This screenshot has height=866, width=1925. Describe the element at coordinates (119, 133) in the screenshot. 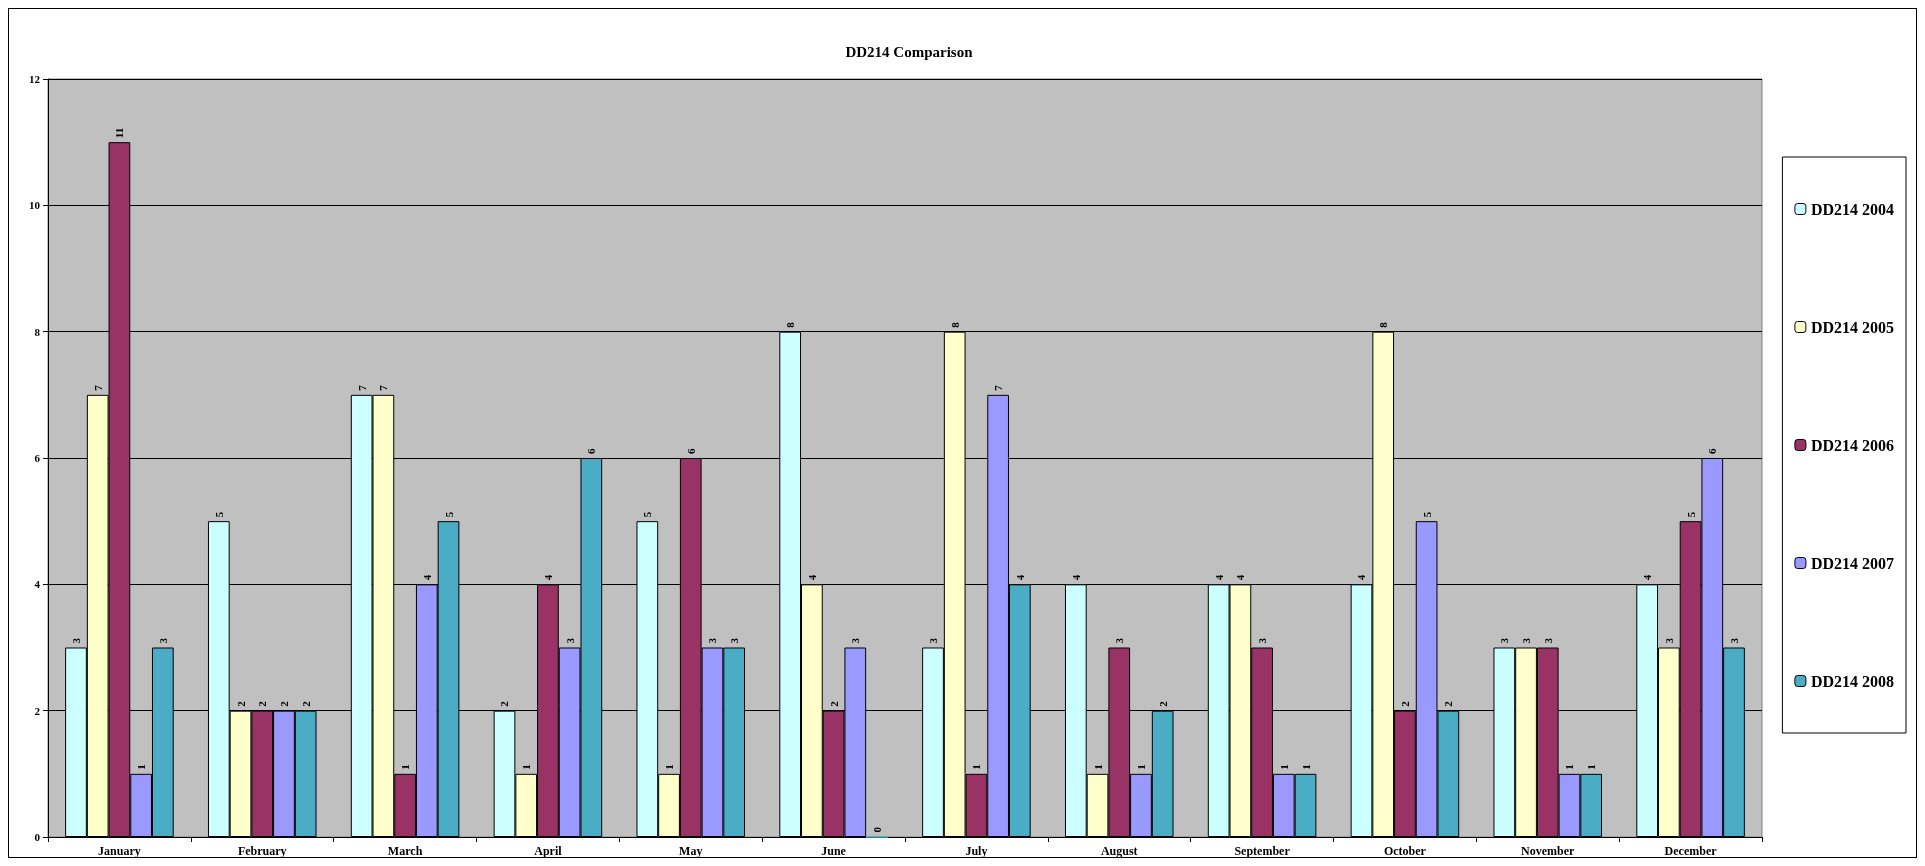

I see `data-label: 11` at that location.